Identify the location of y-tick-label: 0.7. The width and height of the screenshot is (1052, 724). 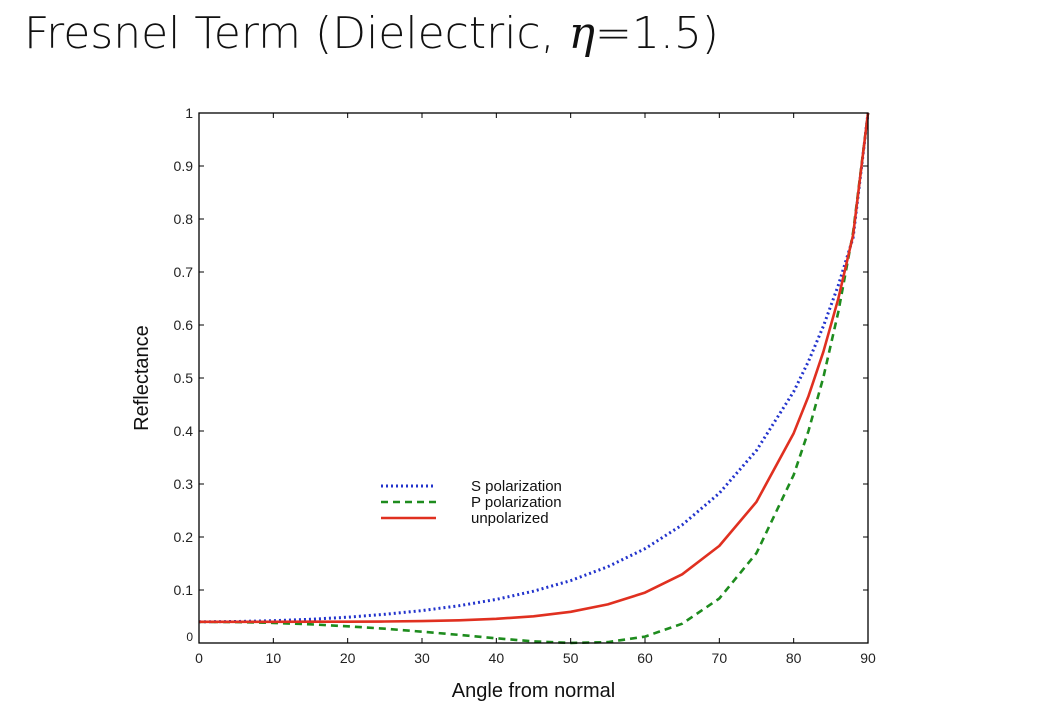
(184, 272).